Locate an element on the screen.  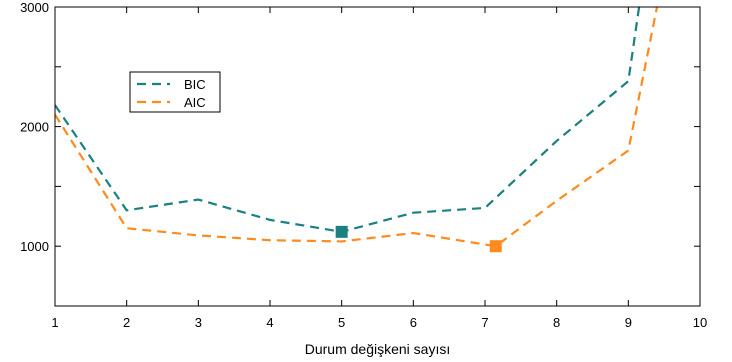
x-tick-label: 8 is located at coordinates (556, 322).